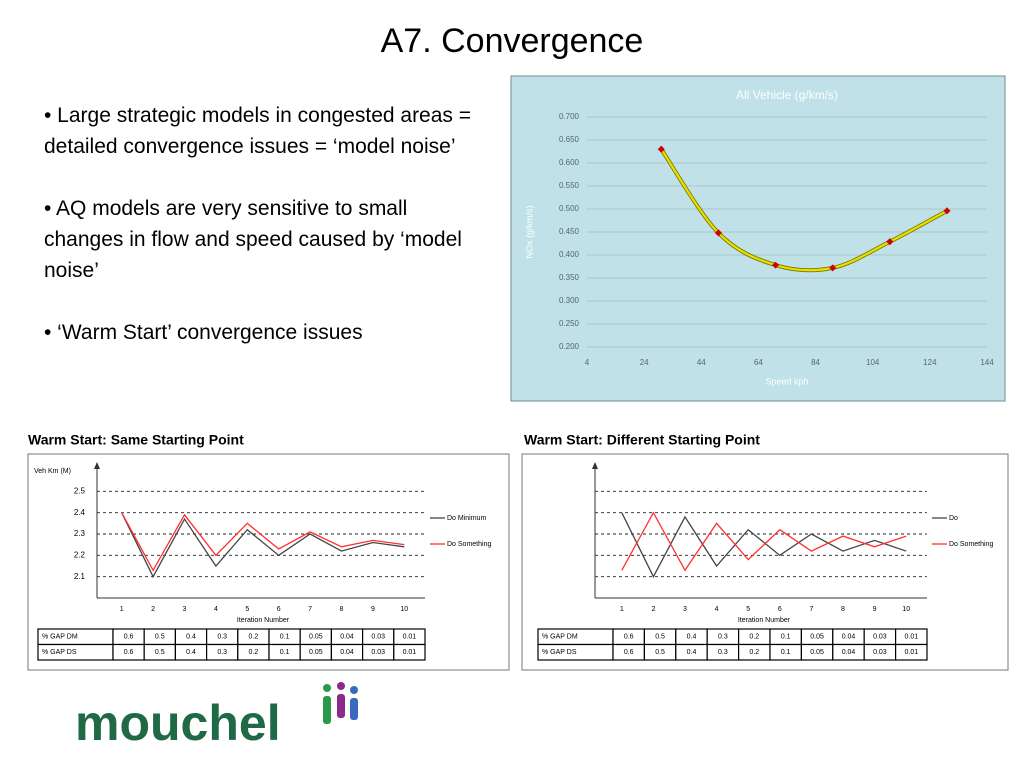  I want to click on x-tick-label: 144, so click(987, 362).